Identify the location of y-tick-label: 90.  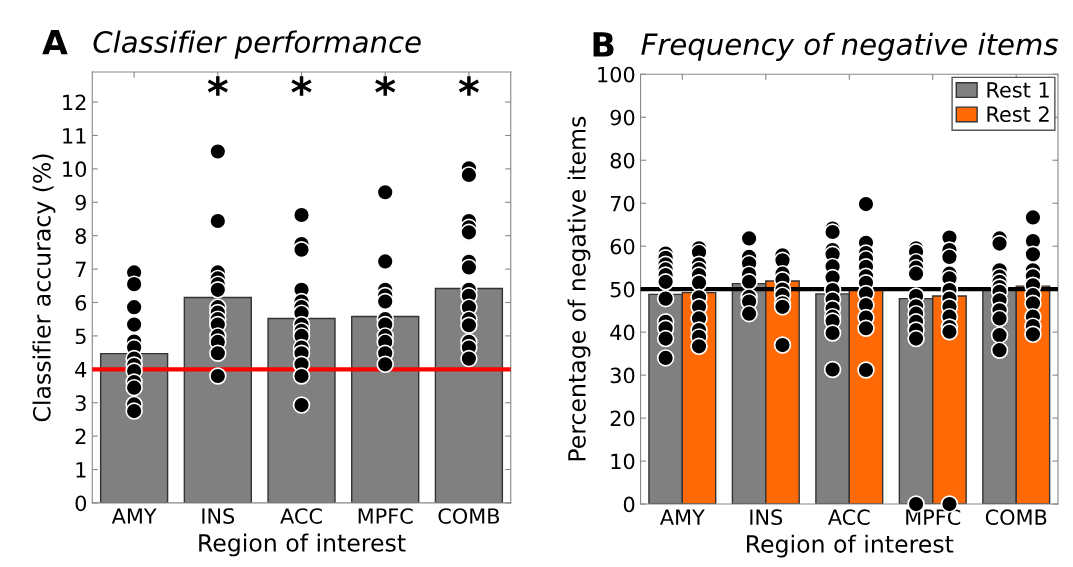
(622, 117).